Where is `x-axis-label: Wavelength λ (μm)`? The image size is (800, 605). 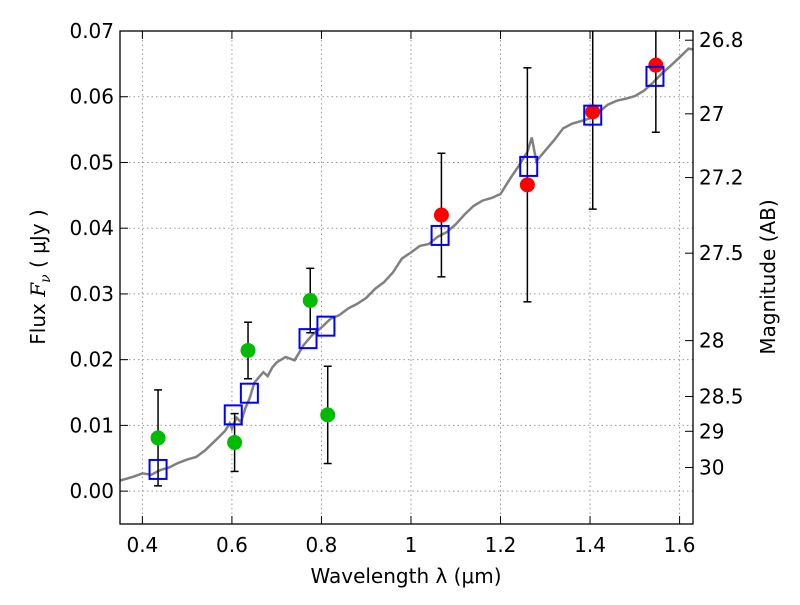 x-axis-label: Wavelength λ (μm) is located at coordinates (405, 576).